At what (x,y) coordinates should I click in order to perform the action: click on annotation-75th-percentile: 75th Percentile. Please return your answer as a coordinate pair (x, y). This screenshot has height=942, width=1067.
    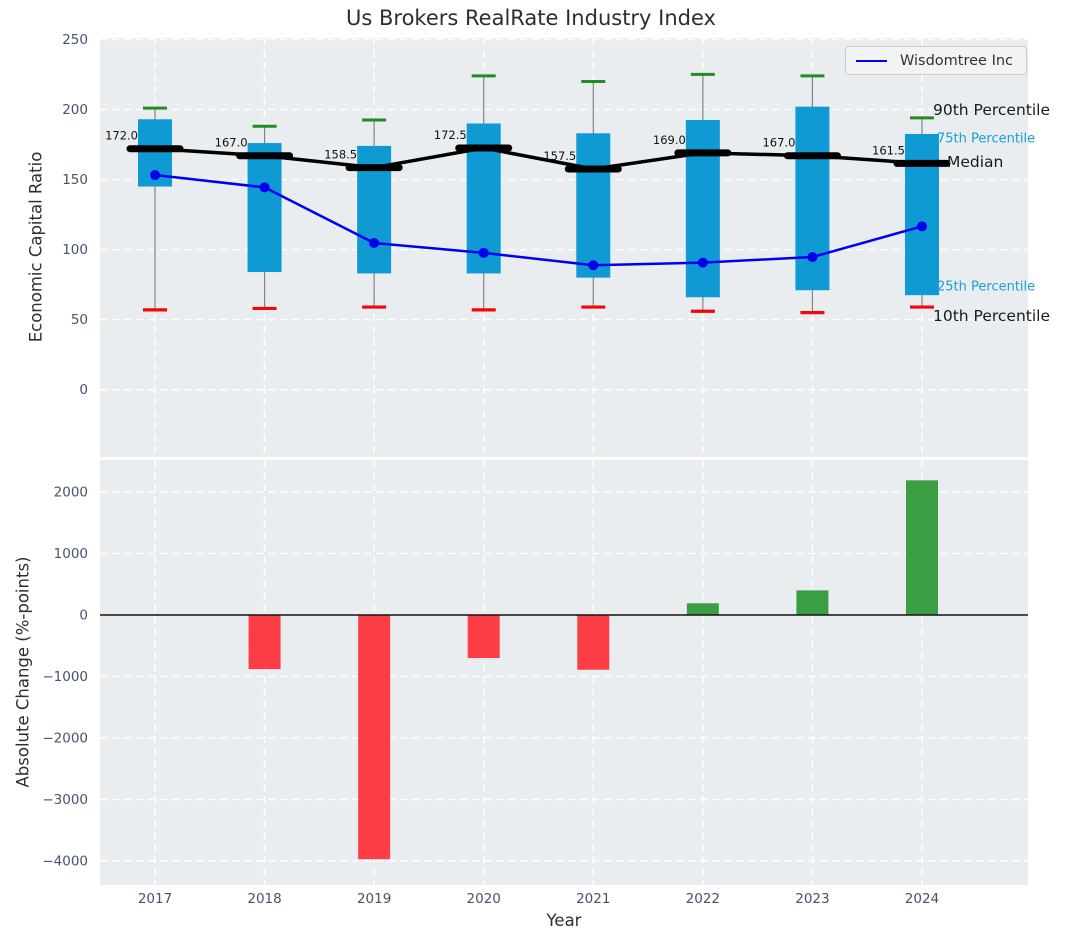
    Looking at the image, I should click on (986, 139).